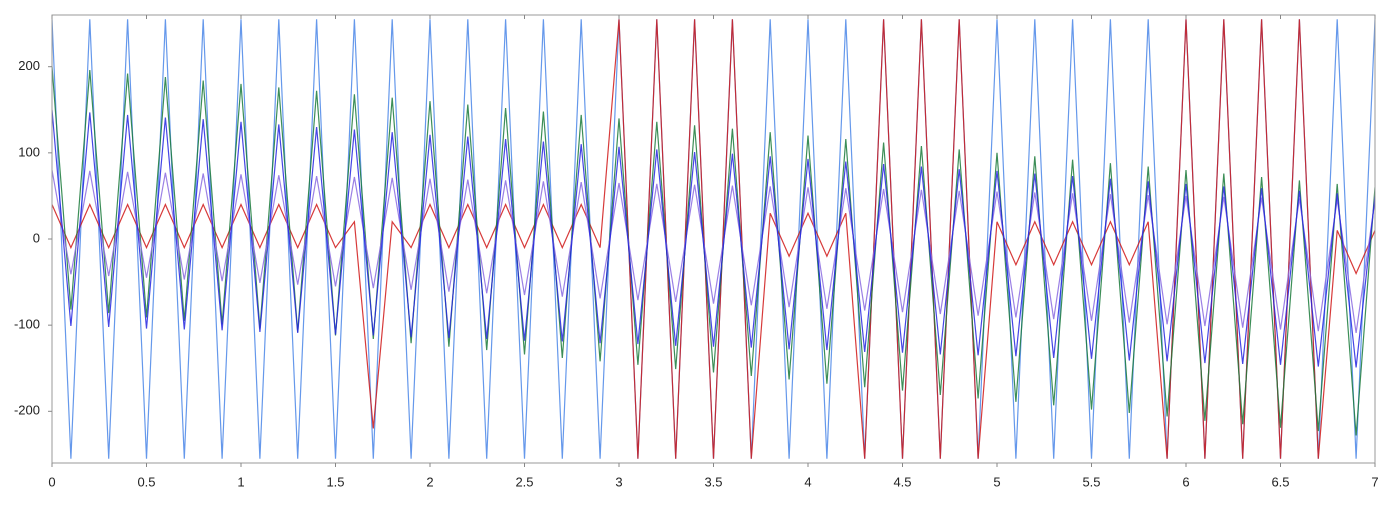 Image resolution: width=1400 pixels, height=505 pixels. Describe the element at coordinates (524, 481) in the screenshot. I see `x-tick-label: 2.5` at that location.